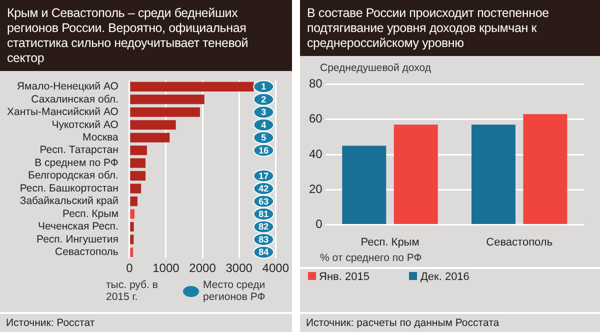 Image resolution: width=600 pixels, height=332 pixels. What do you see at coordinates (315, 119) in the screenshot?
I see `y-tick-label: 60` at bounding box center [315, 119].